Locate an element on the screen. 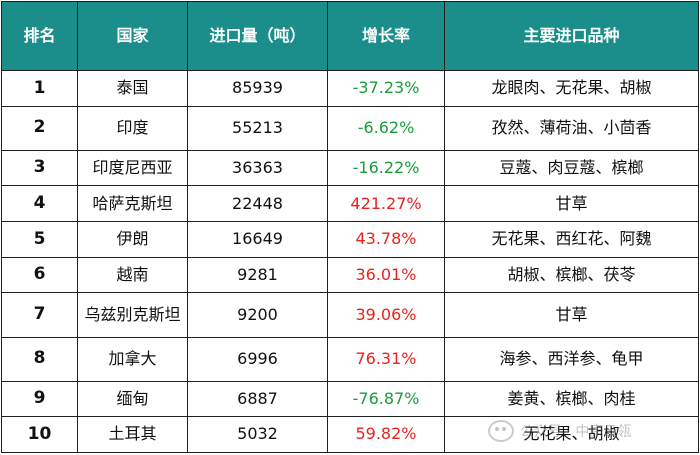 This screenshot has height=455, width=700. rank-cell: 1 is located at coordinates (39, 88).